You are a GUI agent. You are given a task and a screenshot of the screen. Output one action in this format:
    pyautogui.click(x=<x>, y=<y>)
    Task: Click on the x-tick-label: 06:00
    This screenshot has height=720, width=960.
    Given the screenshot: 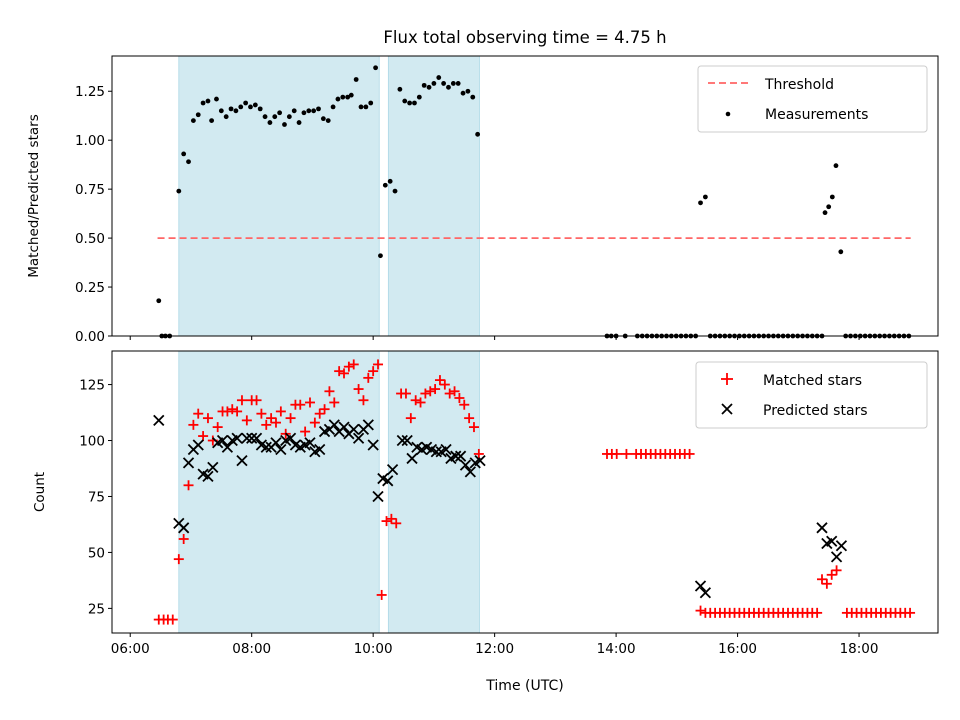 What is the action you would take?
    pyautogui.click(x=130, y=649)
    